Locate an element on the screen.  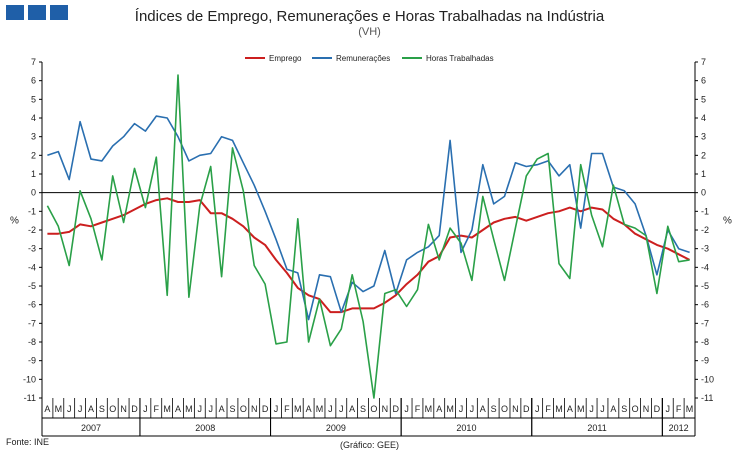
y-tick-label-left: -7 is located at coordinates (32, 323).